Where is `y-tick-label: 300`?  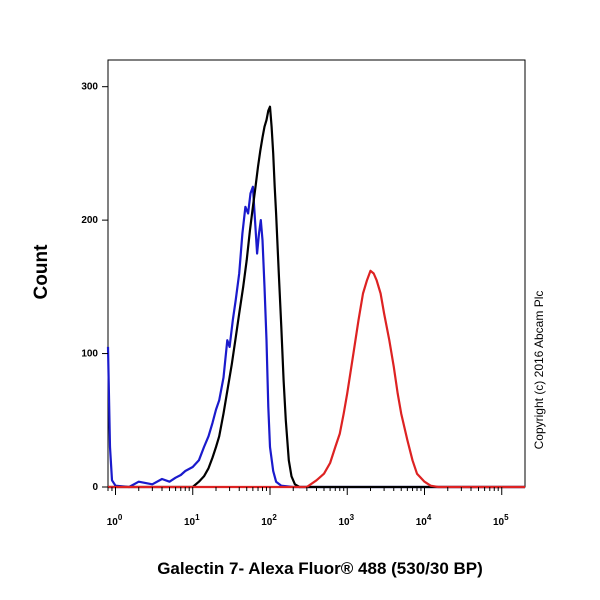
y-tick-label: 300 is located at coordinates (89, 87).